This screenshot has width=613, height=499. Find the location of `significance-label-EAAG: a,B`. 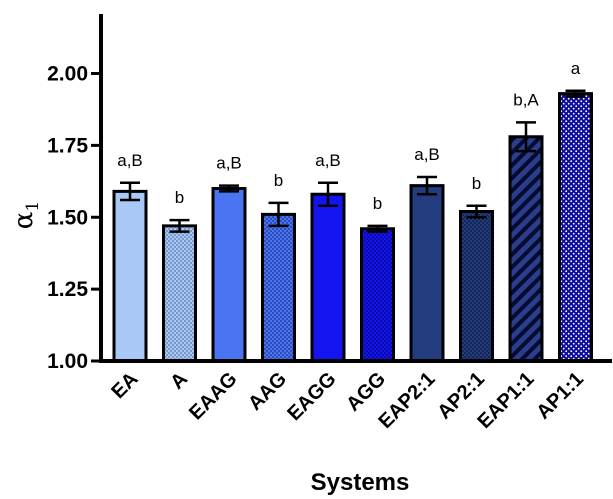

significance-label-EAAG: a,B is located at coordinates (229, 163).